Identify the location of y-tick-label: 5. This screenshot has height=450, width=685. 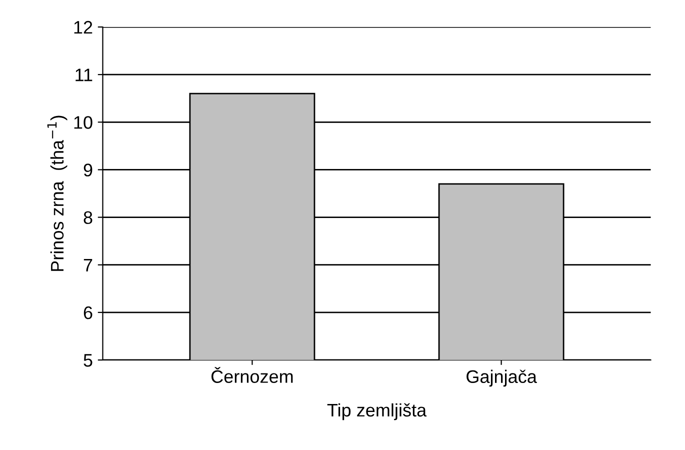
(88, 360).